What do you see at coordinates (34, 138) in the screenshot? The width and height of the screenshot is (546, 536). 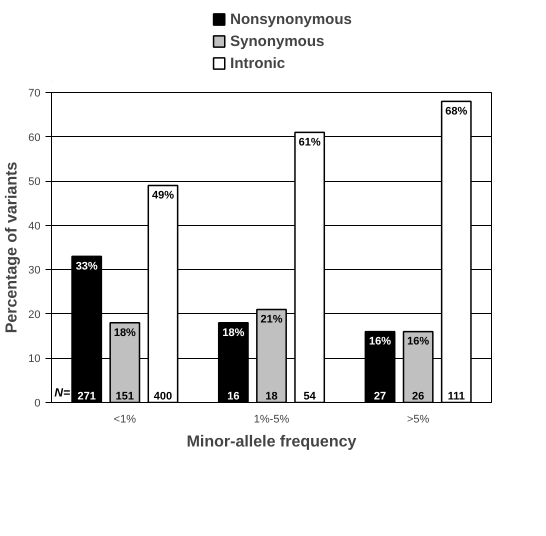 I see `y-tick-label: 60` at bounding box center [34, 138].